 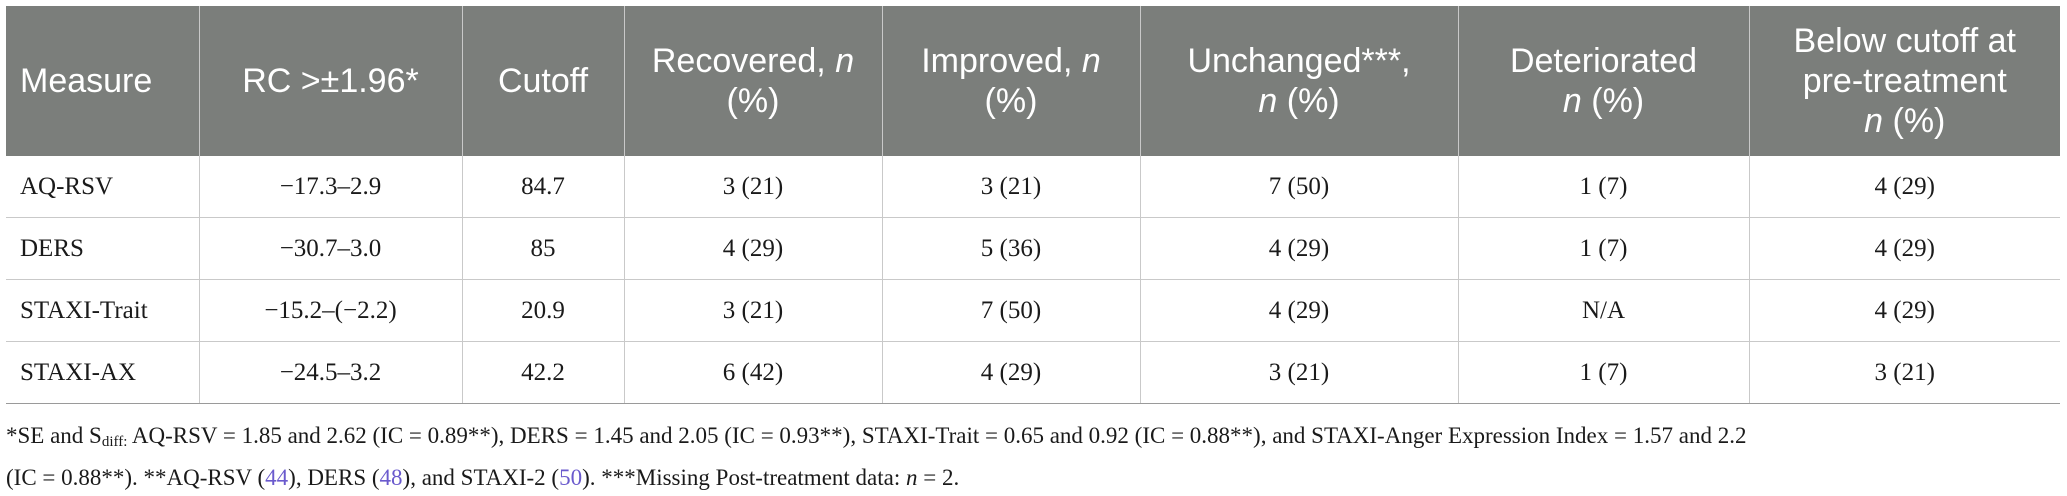 What do you see at coordinates (102, 310) in the screenshot?
I see `cell-measure: STAXI-Trait` at bounding box center [102, 310].